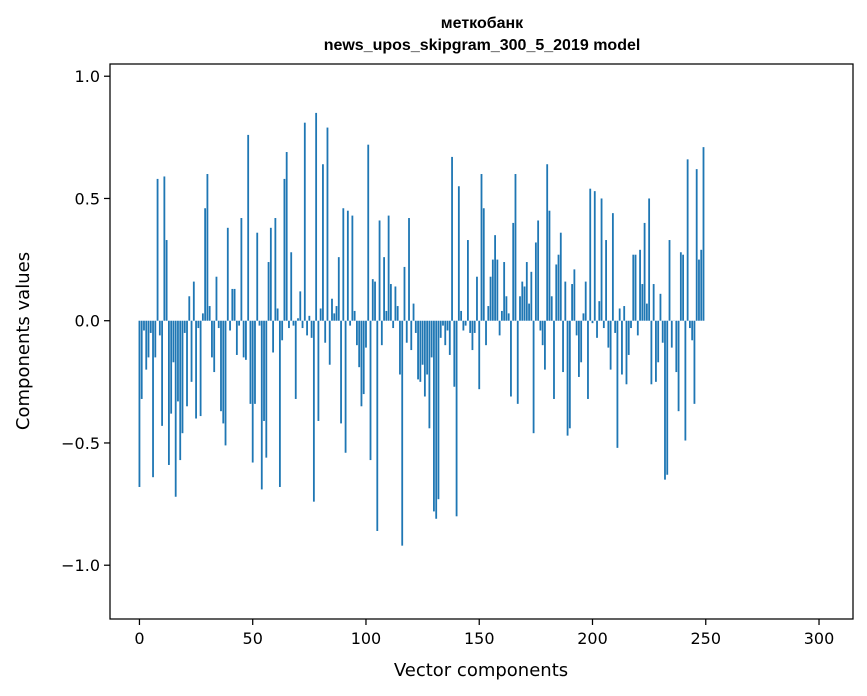 This screenshot has height=696, width=867. Describe the element at coordinates (482, 23) in the screenshot. I see `chart-title-line-1: меткобанк` at that location.